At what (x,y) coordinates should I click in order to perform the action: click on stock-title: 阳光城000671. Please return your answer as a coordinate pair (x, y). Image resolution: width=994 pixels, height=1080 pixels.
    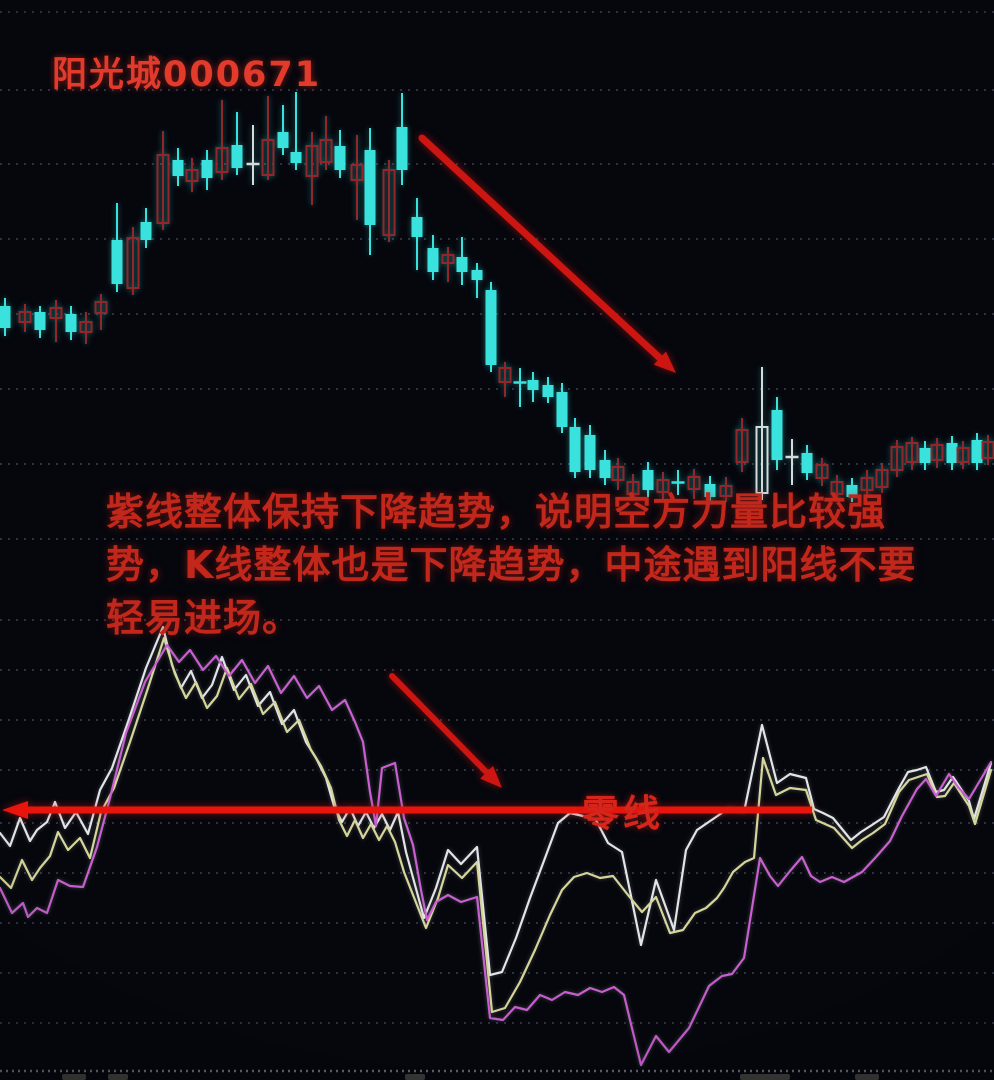
    Looking at the image, I should click on (187, 75).